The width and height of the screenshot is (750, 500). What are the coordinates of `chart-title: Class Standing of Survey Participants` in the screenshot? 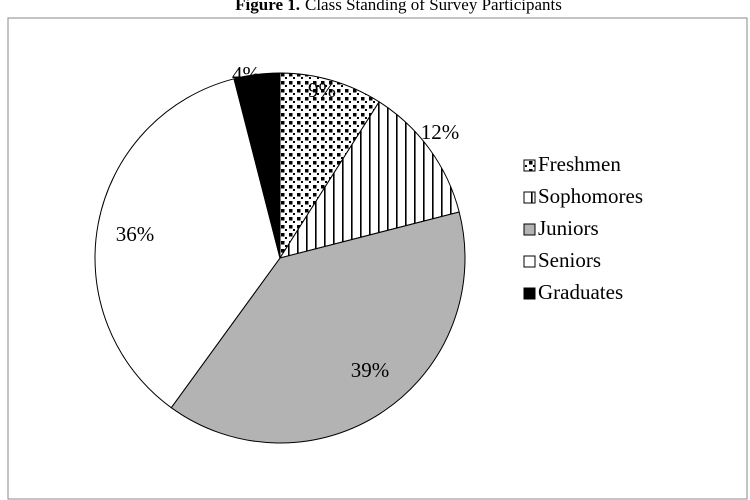 It's located at (433, 7).